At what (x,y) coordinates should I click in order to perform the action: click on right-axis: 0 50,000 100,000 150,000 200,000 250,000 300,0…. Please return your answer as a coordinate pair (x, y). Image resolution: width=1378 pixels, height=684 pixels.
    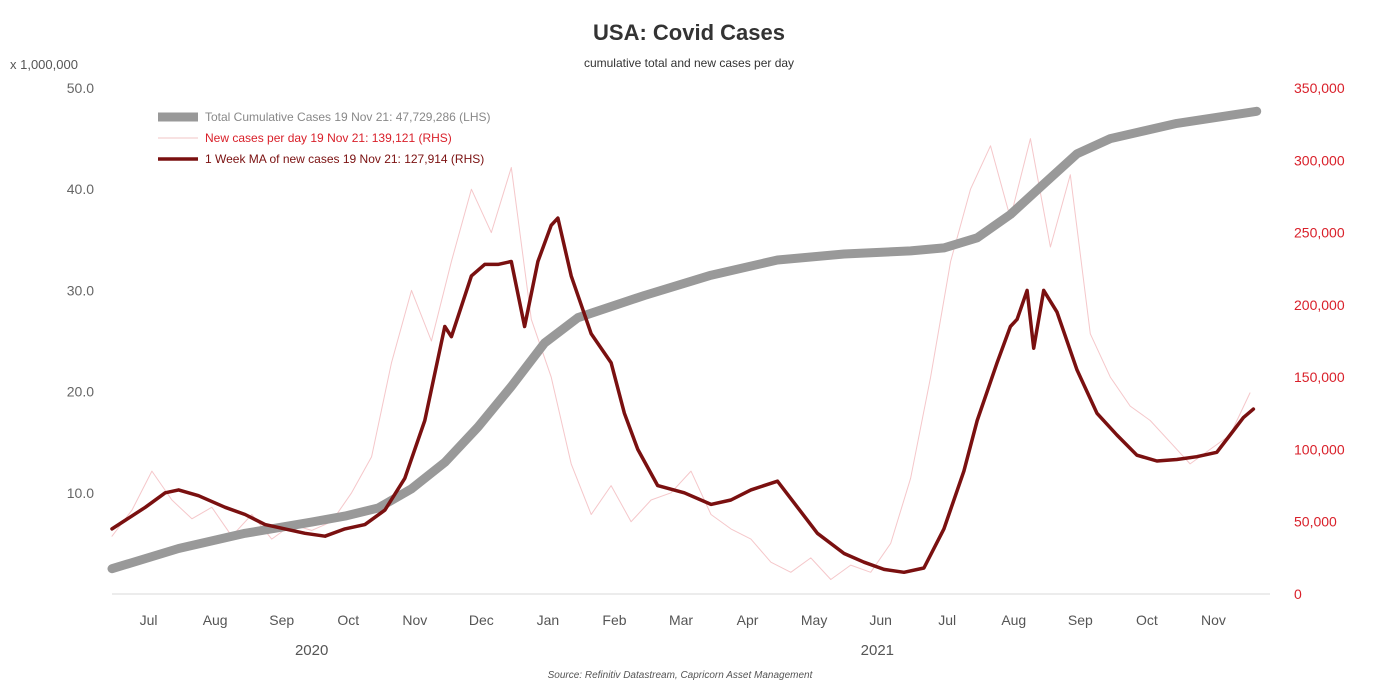
    Looking at the image, I should click on (1319, 341).